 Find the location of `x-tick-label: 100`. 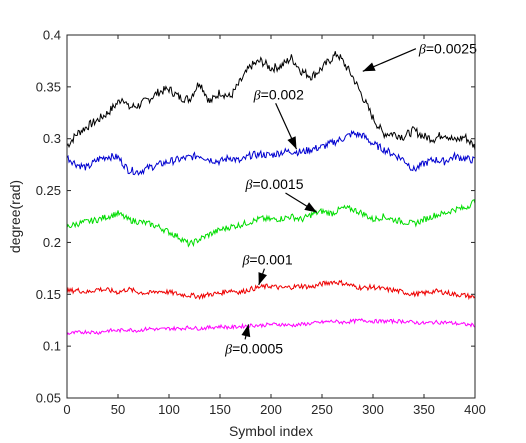

x-tick-label: 100 is located at coordinates (169, 409).